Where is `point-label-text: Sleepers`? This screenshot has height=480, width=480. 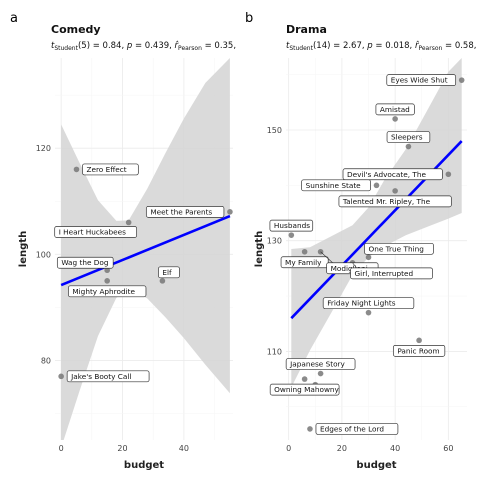
point-label-text: Sleepers is located at coordinates (407, 137).